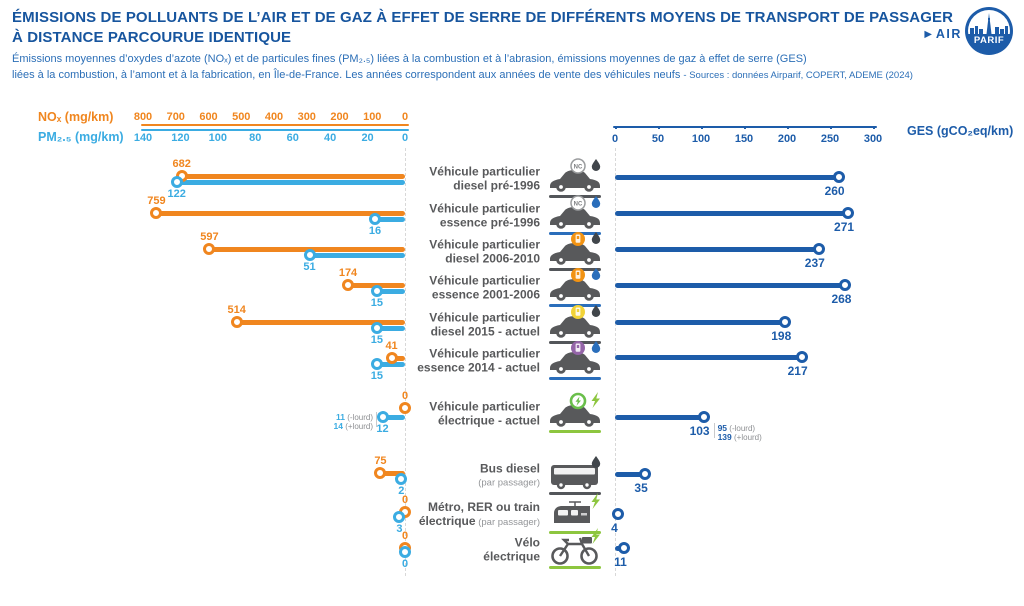 This screenshot has height=606, width=1024. What do you see at coordinates (989, 33) in the screenshot?
I see `airparif-globe-icon: PARIF` at bounding box center [989, 33].